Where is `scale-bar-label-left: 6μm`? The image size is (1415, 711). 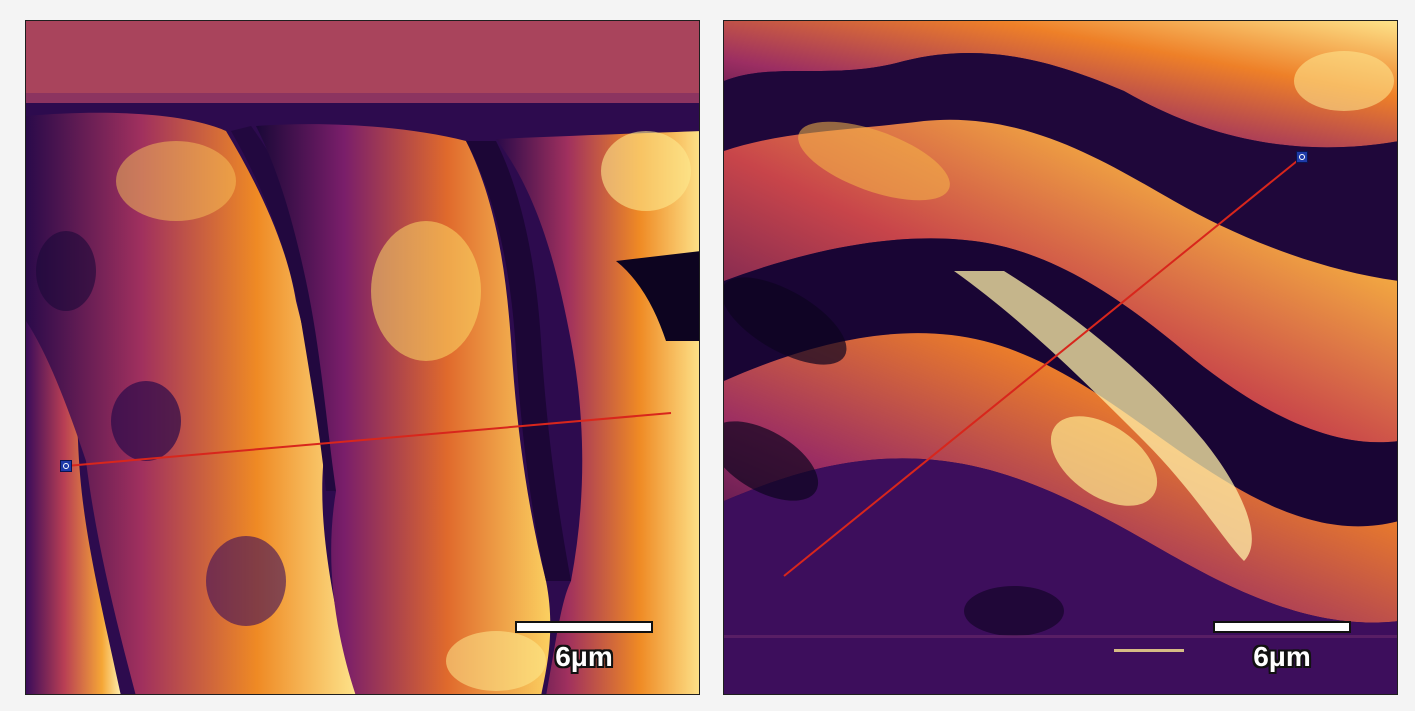 scale-bar-label-left: 6μm is located at coordinates (584, 656).